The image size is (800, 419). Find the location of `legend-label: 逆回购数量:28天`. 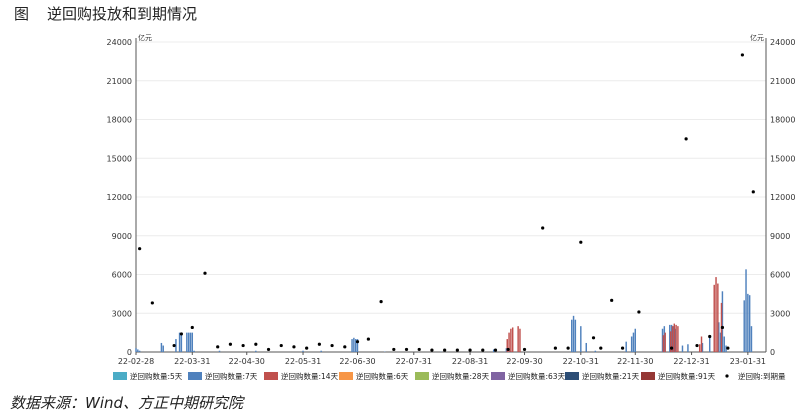

legend-label: 逆回购数量:28天 is located at coordinates (461, 376).